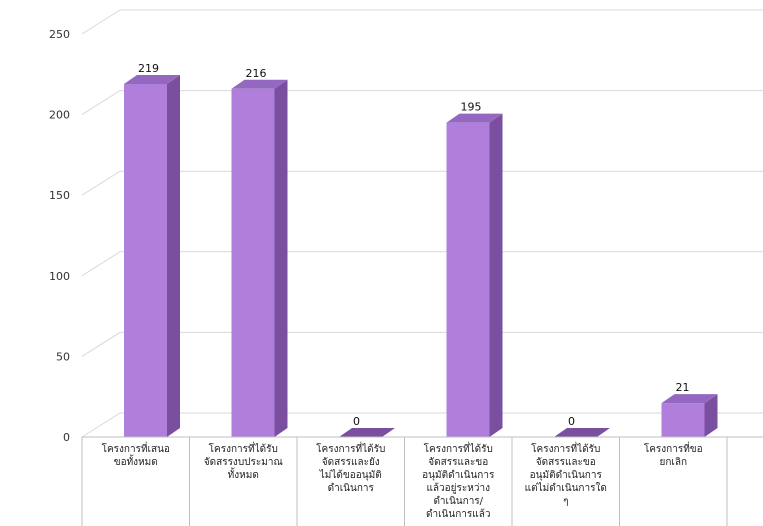 The width and height of the screenshot is (763, 526). What do you see at coordinates (673, 454) in the screenshot?
I see `category-label: โครงการที่ขอยกเลิก` at bounding box center [673, 454].